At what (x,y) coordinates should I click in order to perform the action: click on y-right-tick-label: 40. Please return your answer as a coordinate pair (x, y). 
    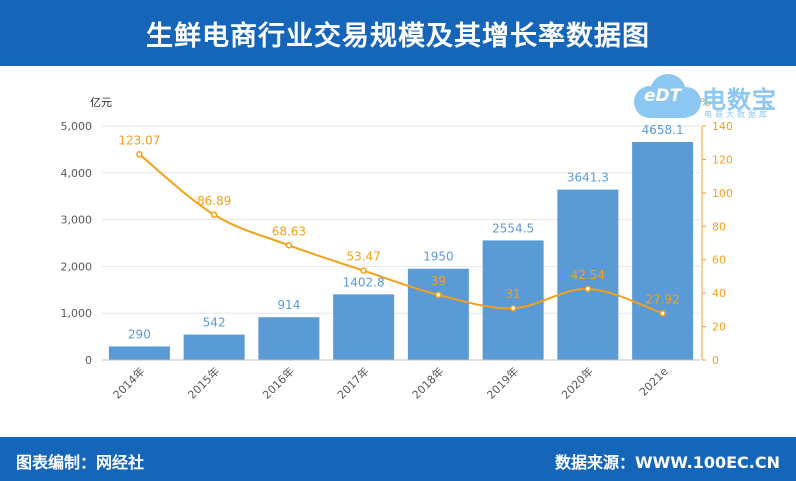
    Looking at the image, I should click on (719, 293).